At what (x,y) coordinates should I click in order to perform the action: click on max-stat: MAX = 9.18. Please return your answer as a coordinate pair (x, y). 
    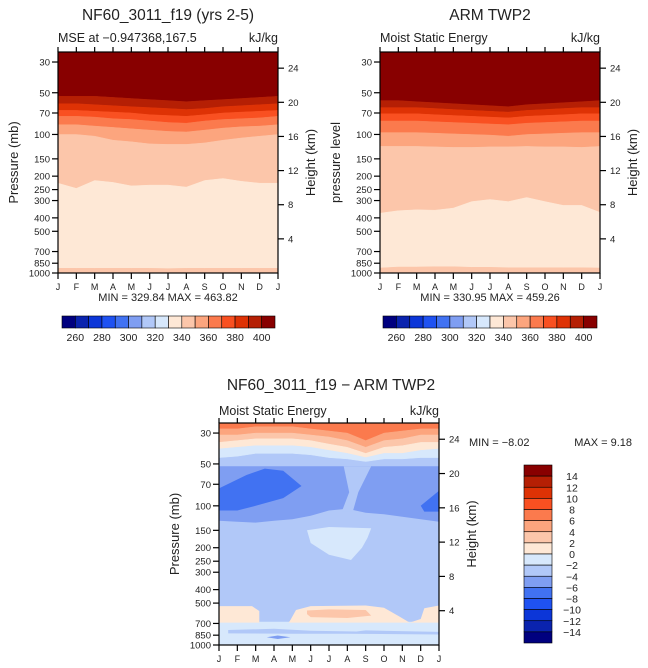
    Looking at the image, I should click on (603, 443).